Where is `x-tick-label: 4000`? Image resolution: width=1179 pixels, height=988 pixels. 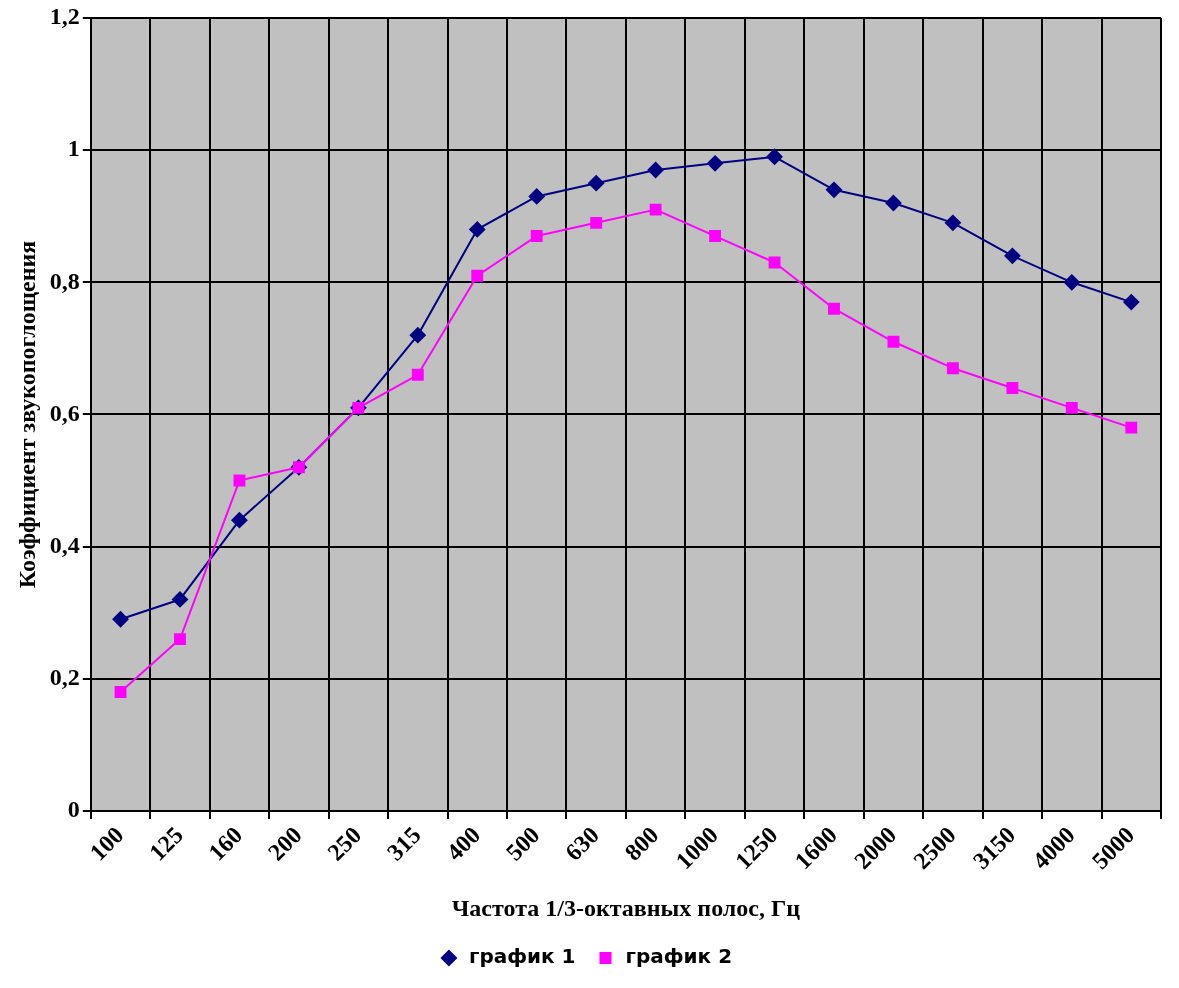
x-tick-label: 4000 is located at coordinates (1053, 847).